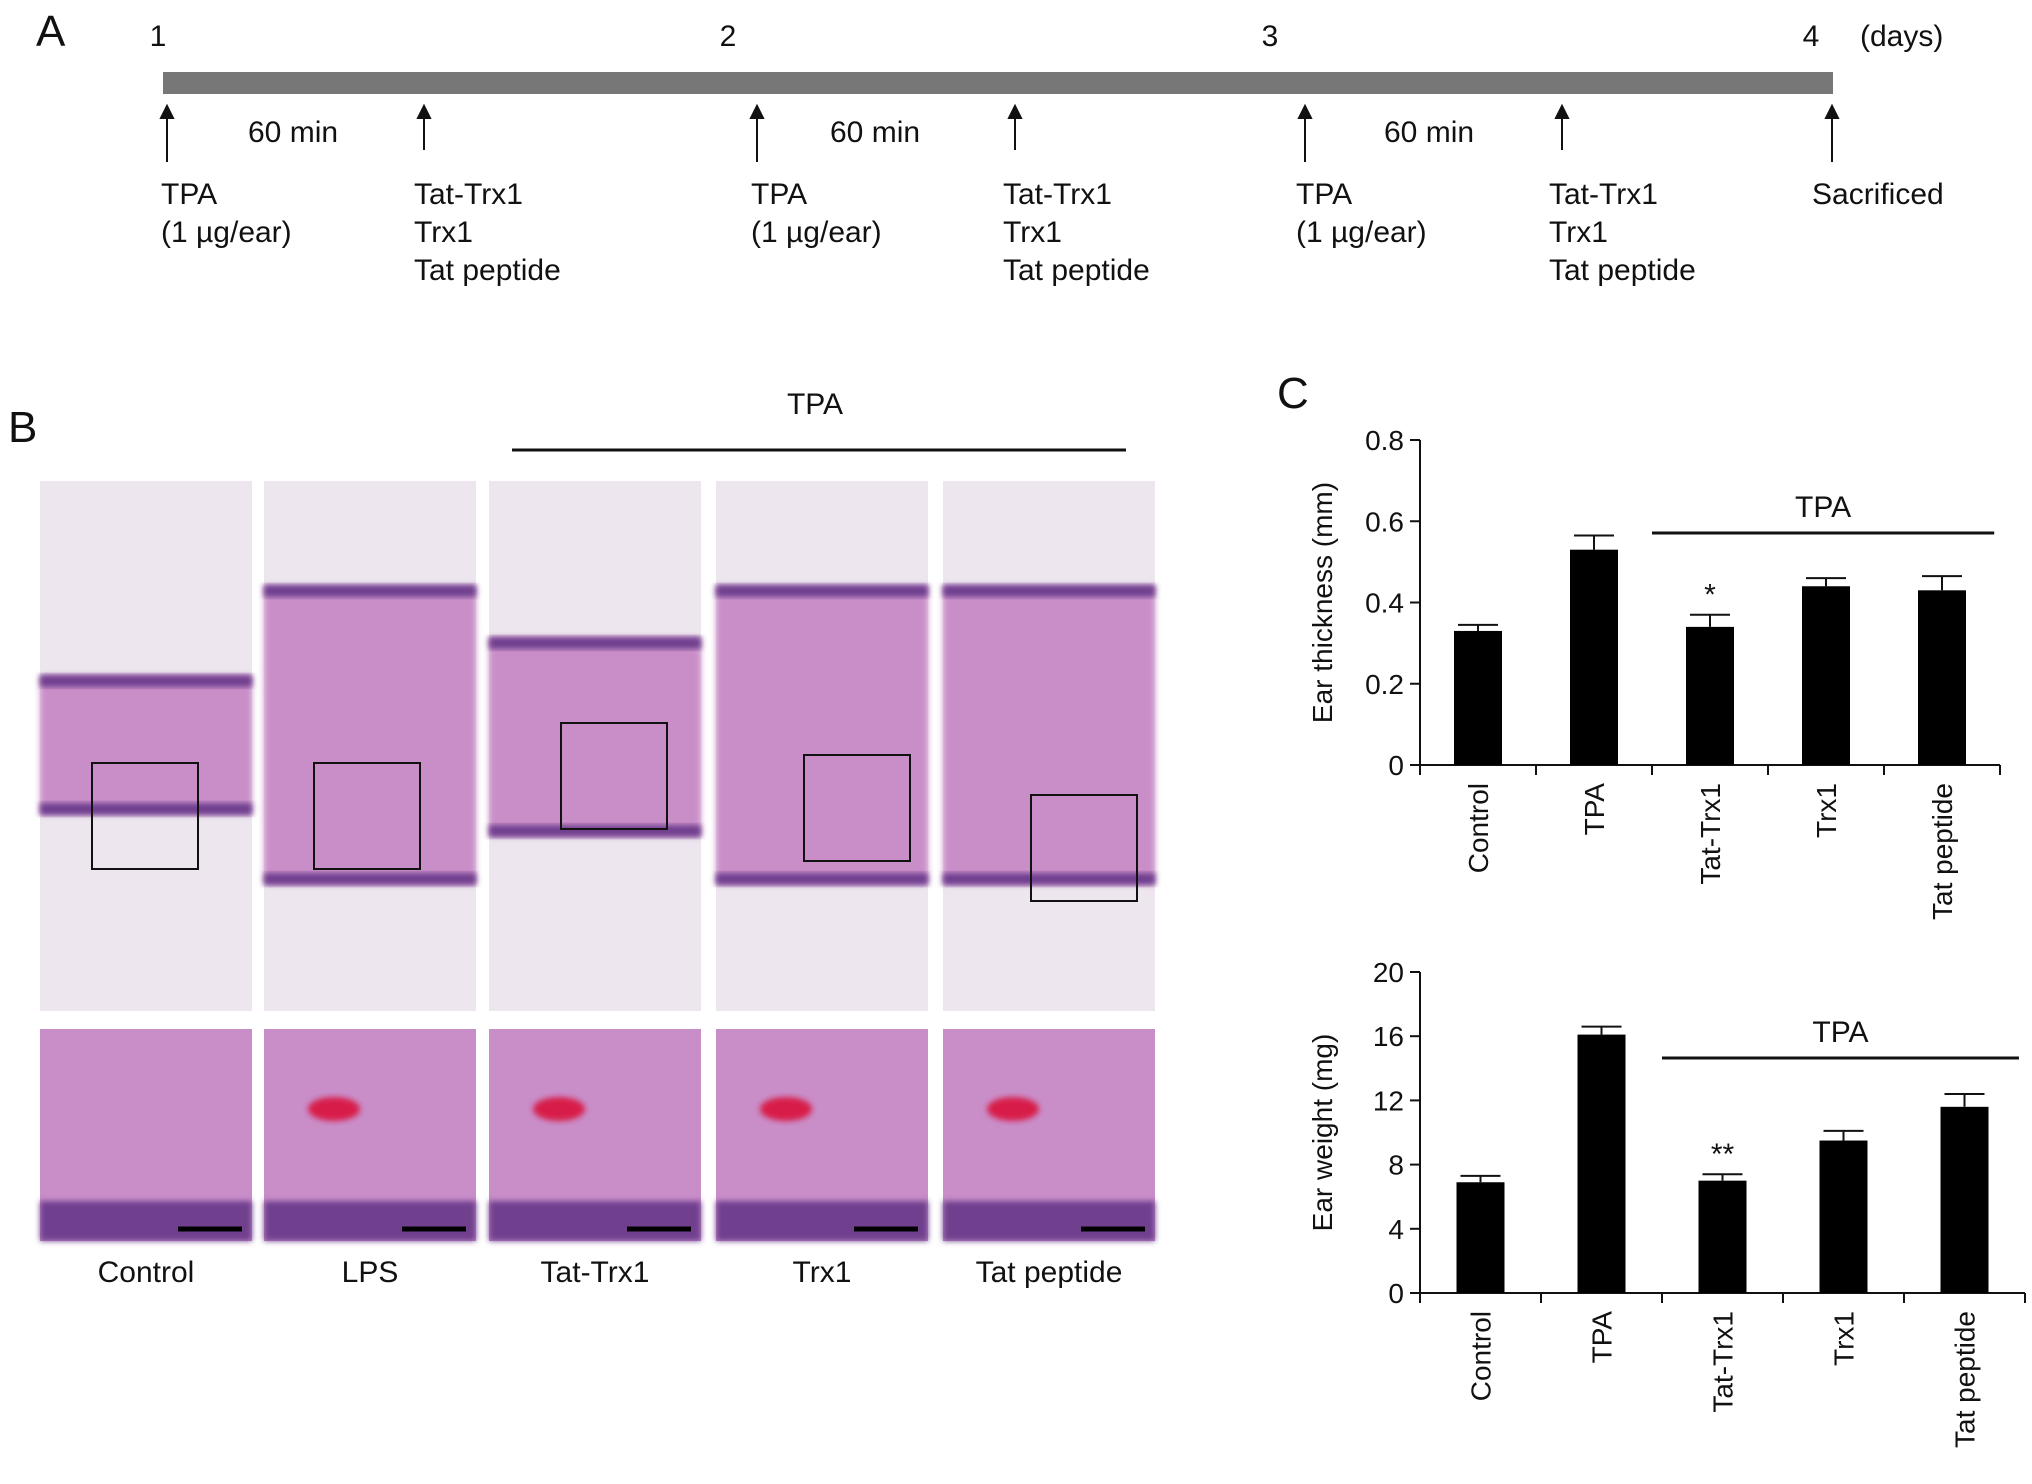 This screenshot has width=2032, height=1484. Describe the element at coordinates (1270, 36) in the screenshot. I see `day-label-3: 3` at that location.